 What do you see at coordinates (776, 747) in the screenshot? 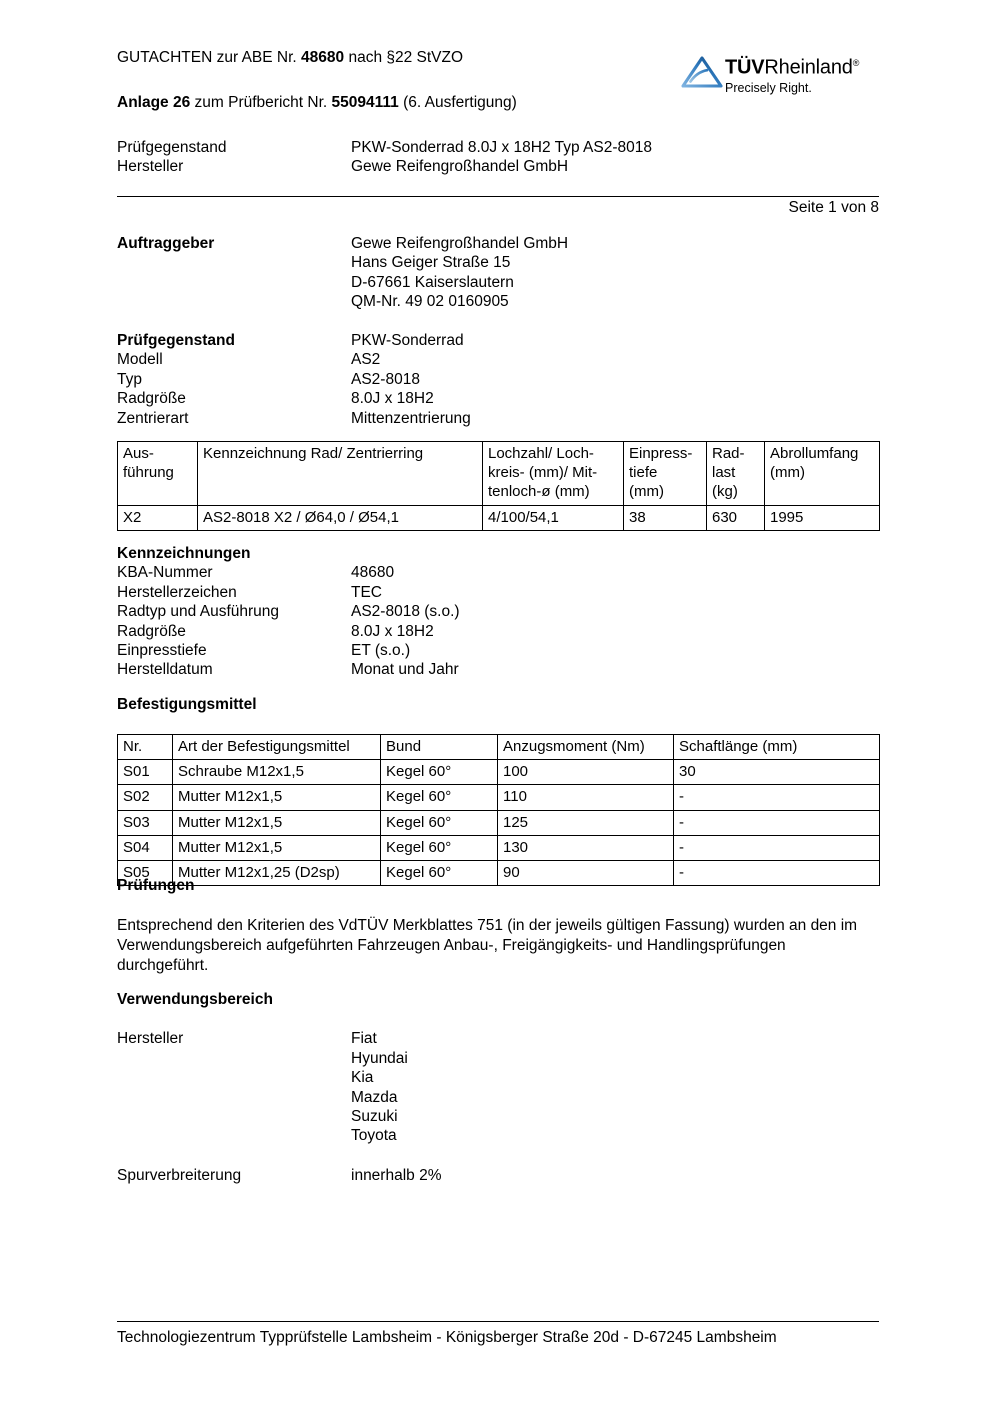
I see `col-header-schaftlaenge: Schaftlänge (mm)` at bounding box center [776, 747].